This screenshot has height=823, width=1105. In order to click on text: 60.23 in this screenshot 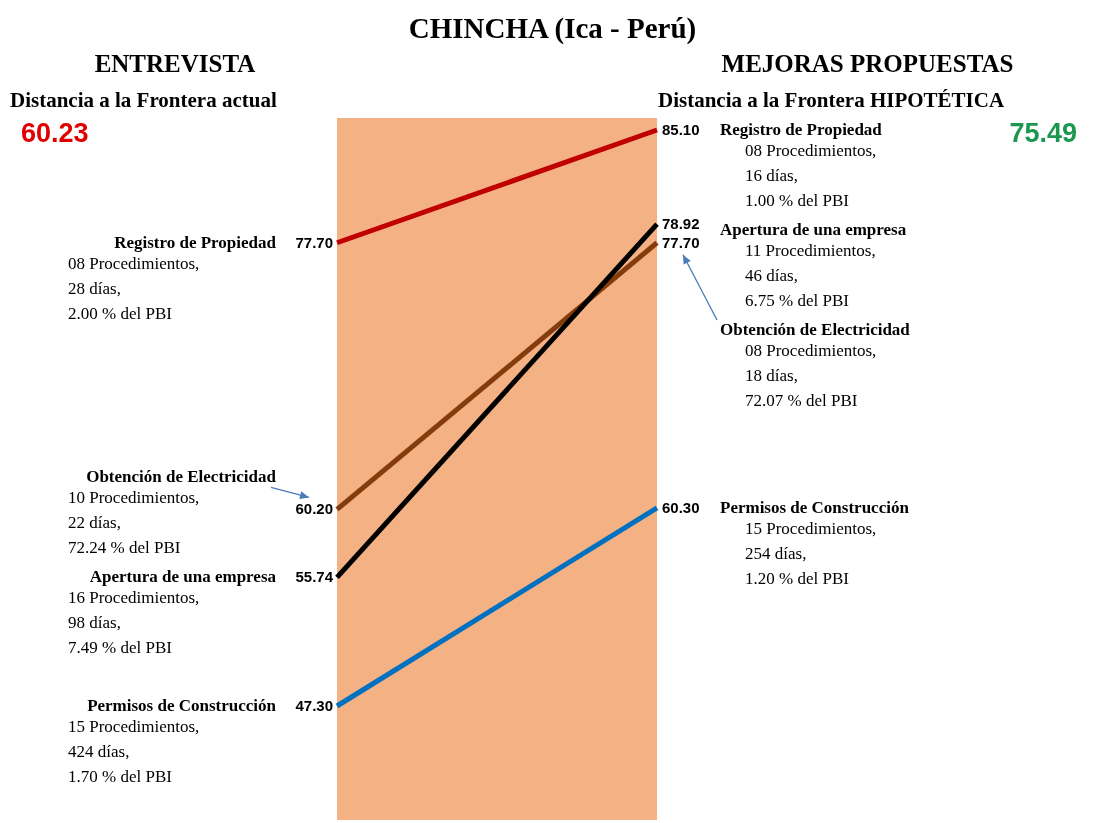, I will do `click(55, 133)`.